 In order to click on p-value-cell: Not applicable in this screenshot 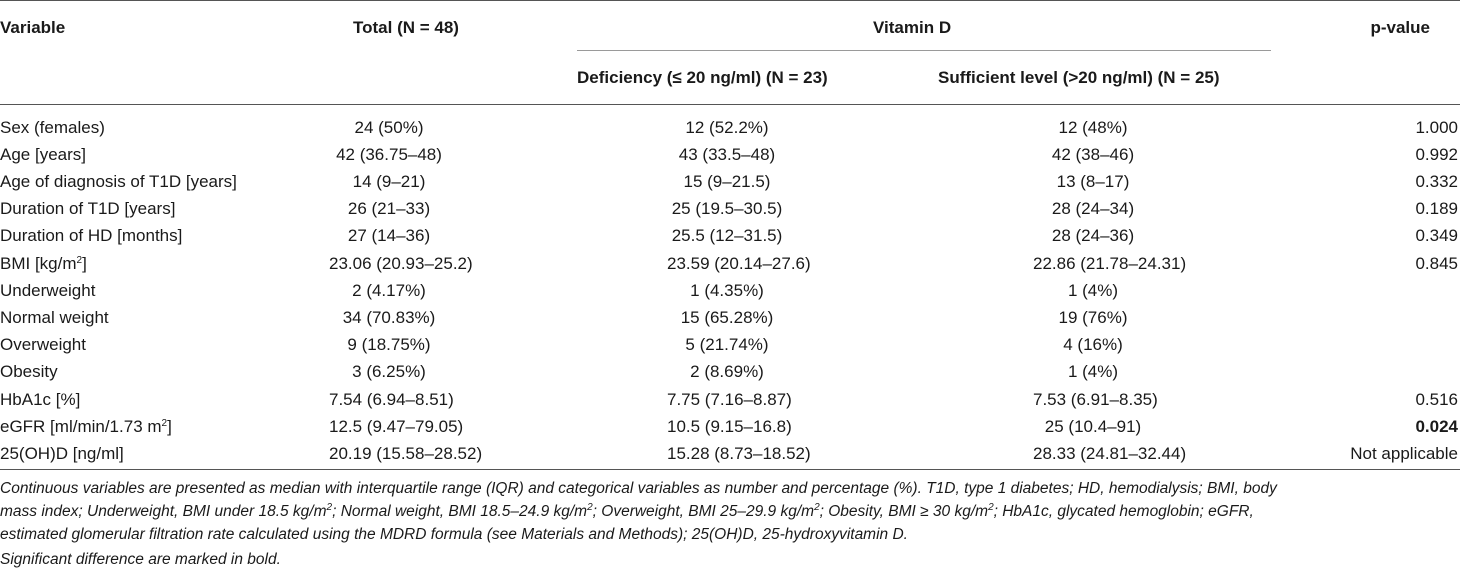, I will do `click(1404, 453)`.